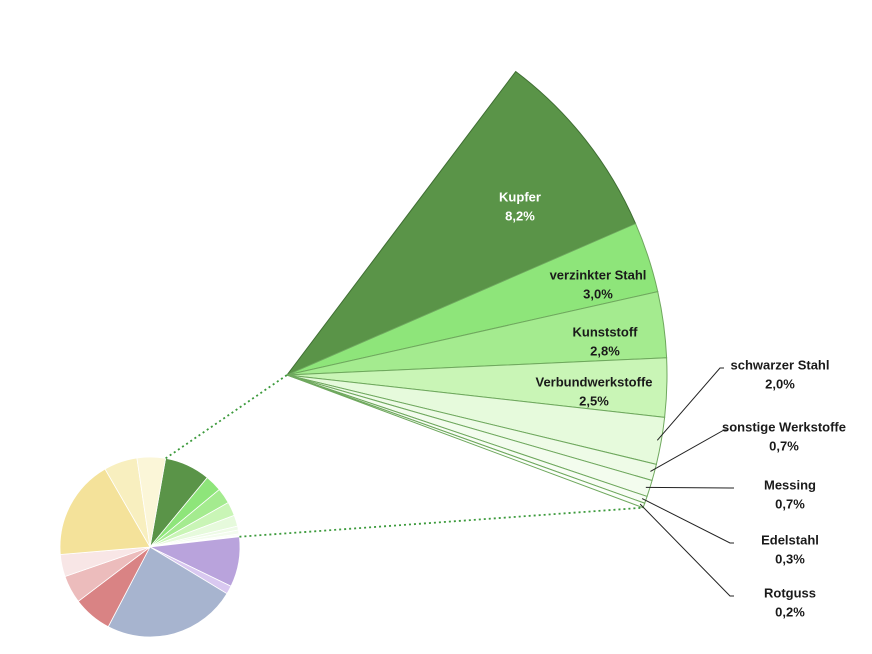 The image size is (872, 654). What do you see at coordinates (790, 558) in the screenshot?
I see `value-label: 0,3%` at bounding box center [790, 558].